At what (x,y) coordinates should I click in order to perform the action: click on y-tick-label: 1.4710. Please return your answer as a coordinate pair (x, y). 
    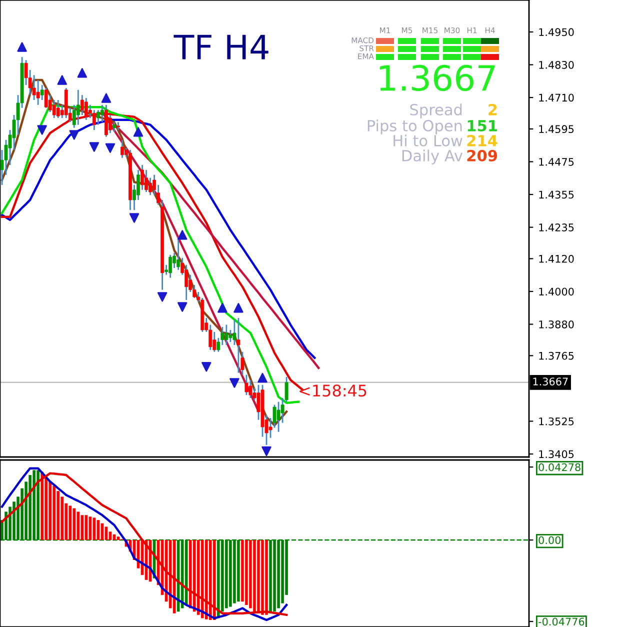
    Looking at the image, I should click on (556, 98).